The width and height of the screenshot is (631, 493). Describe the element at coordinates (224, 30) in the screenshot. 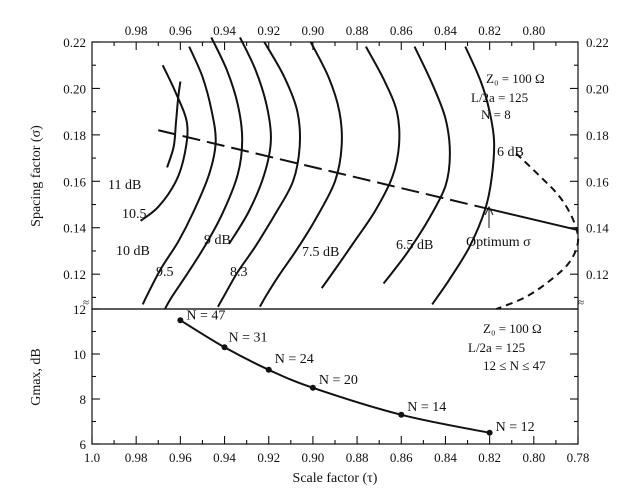

I see `top-x-tick-label: 0.94` at that location.